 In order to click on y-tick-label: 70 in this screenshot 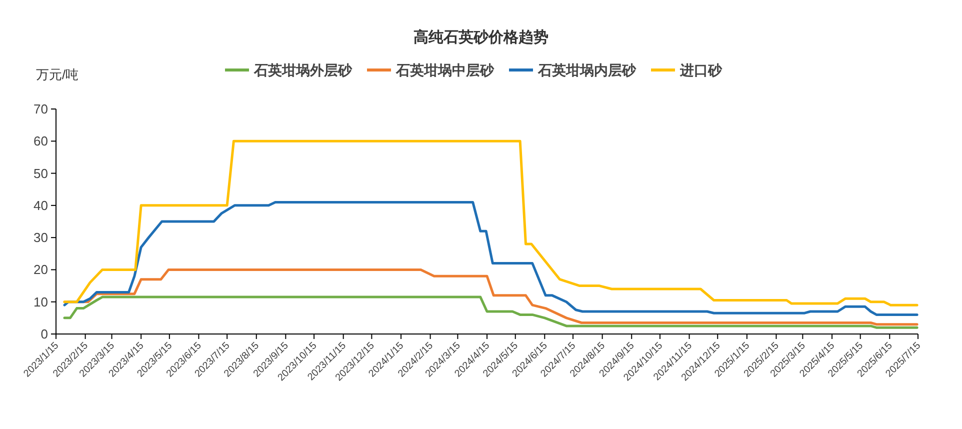, I will do `click(41, 109)`.